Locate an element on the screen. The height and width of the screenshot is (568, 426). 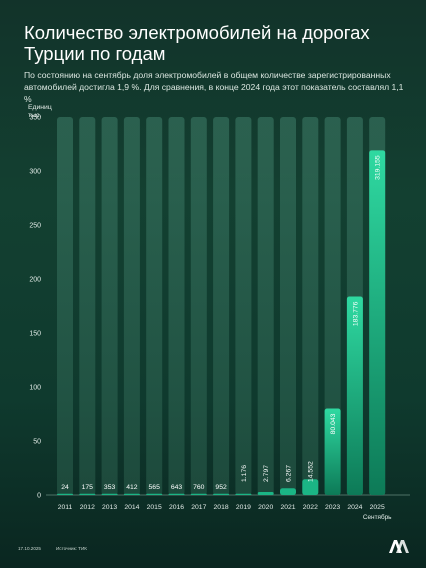
value-label: 2.797 is located at coordinates (266, 473).